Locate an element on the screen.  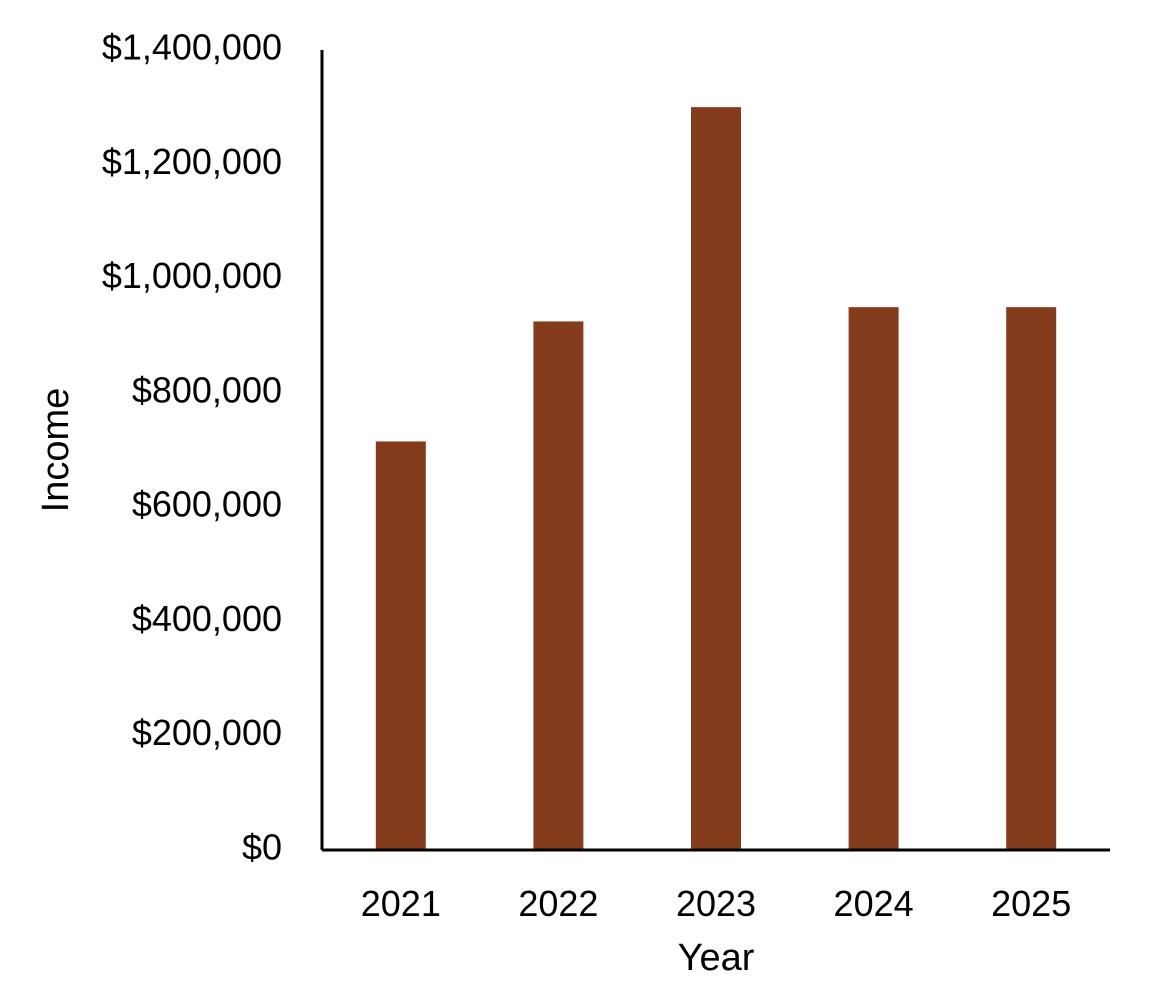
x-tick-label: 2025 is located at coordinates (1031, 903).